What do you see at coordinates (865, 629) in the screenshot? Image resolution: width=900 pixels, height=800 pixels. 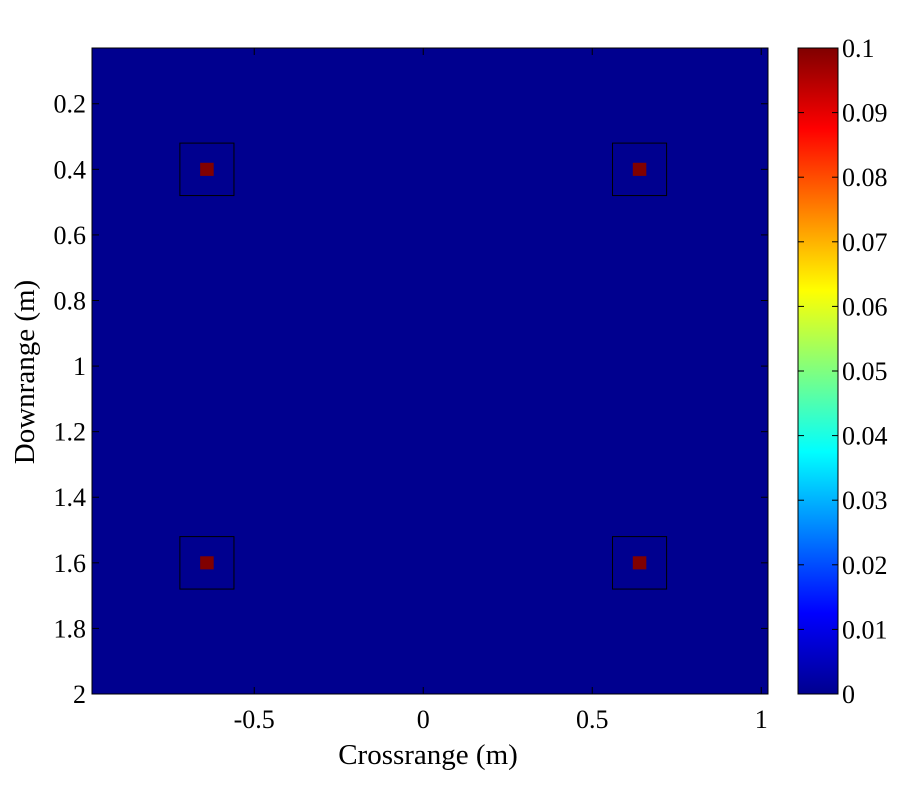 I see `colorbar-tick-label: 0.01` at bounding box center [865, 629].